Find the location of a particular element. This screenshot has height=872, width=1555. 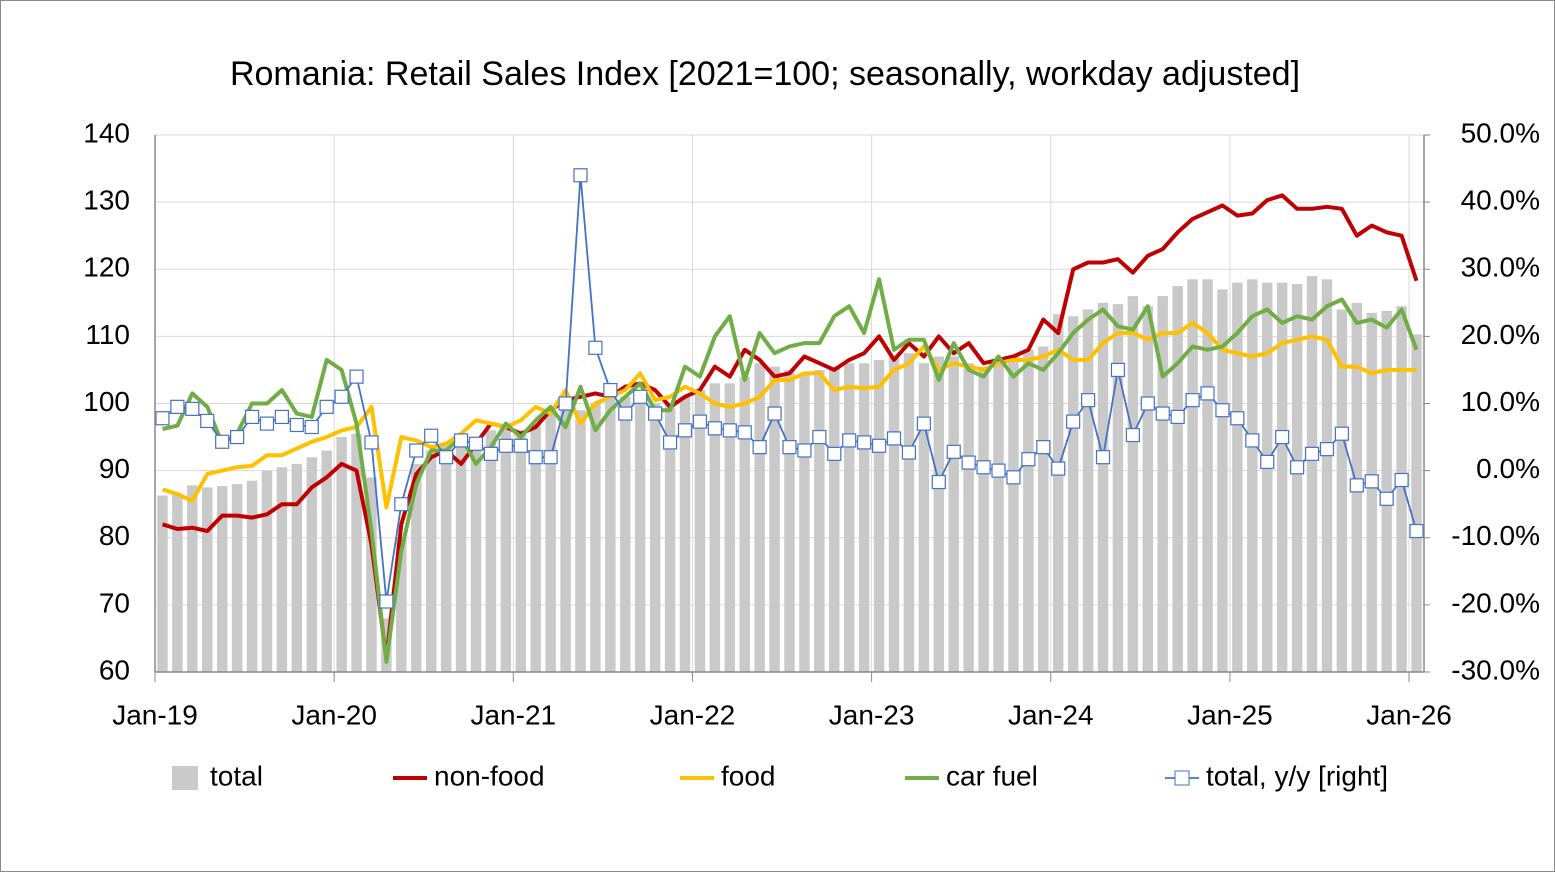

legend-marker is located at coordinates (1182, 778).